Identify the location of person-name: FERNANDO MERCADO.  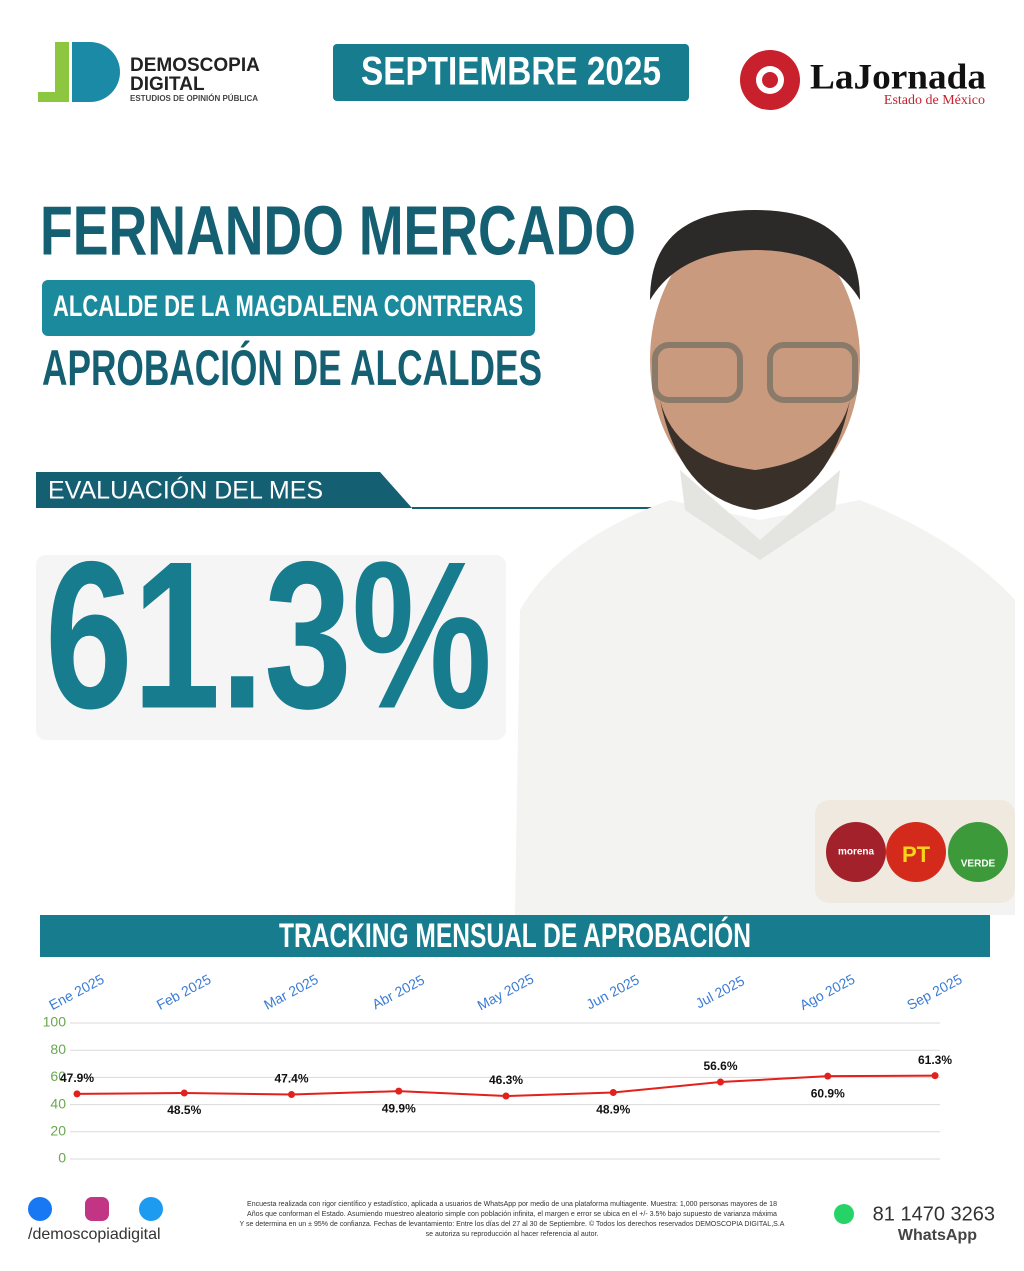
(338, 230).